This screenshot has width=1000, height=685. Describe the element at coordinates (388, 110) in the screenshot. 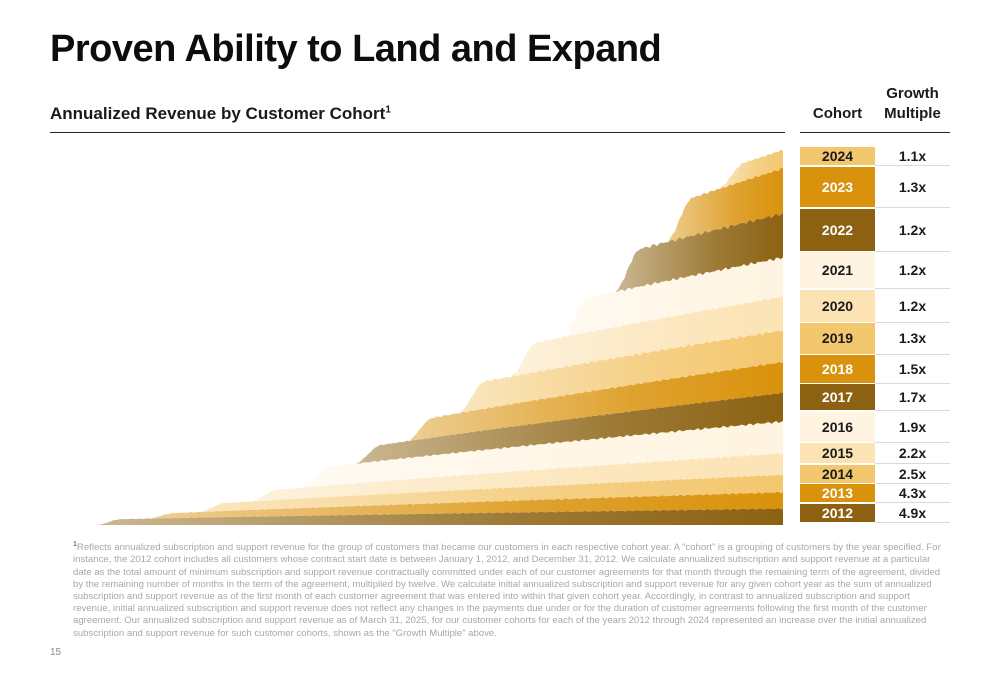

I see `footnote-marker: 1` at that location.